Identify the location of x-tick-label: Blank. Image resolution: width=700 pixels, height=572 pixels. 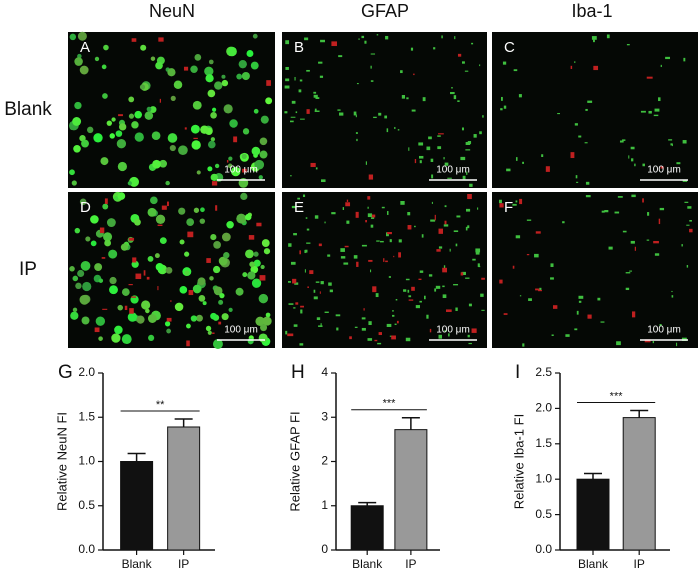
(367, 564).